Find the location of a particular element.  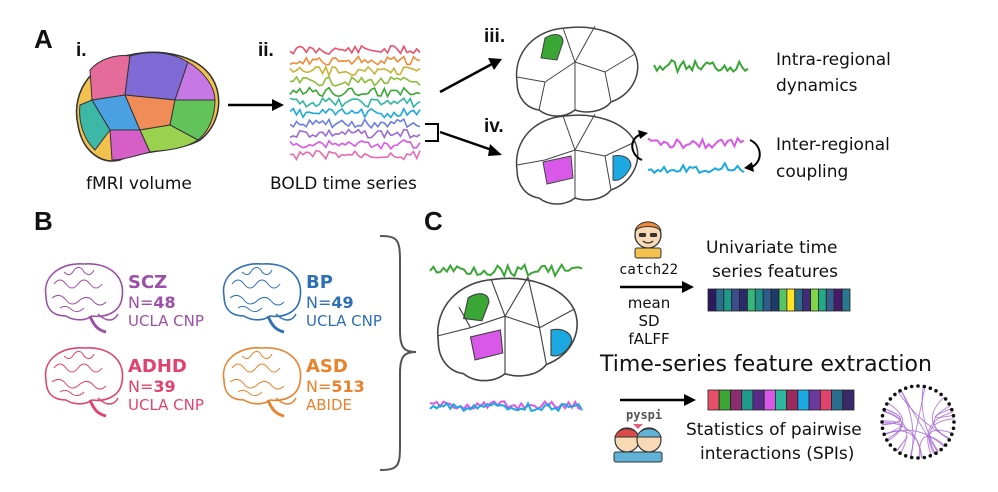

mean-label: mean is located at coordinates (649, 303).